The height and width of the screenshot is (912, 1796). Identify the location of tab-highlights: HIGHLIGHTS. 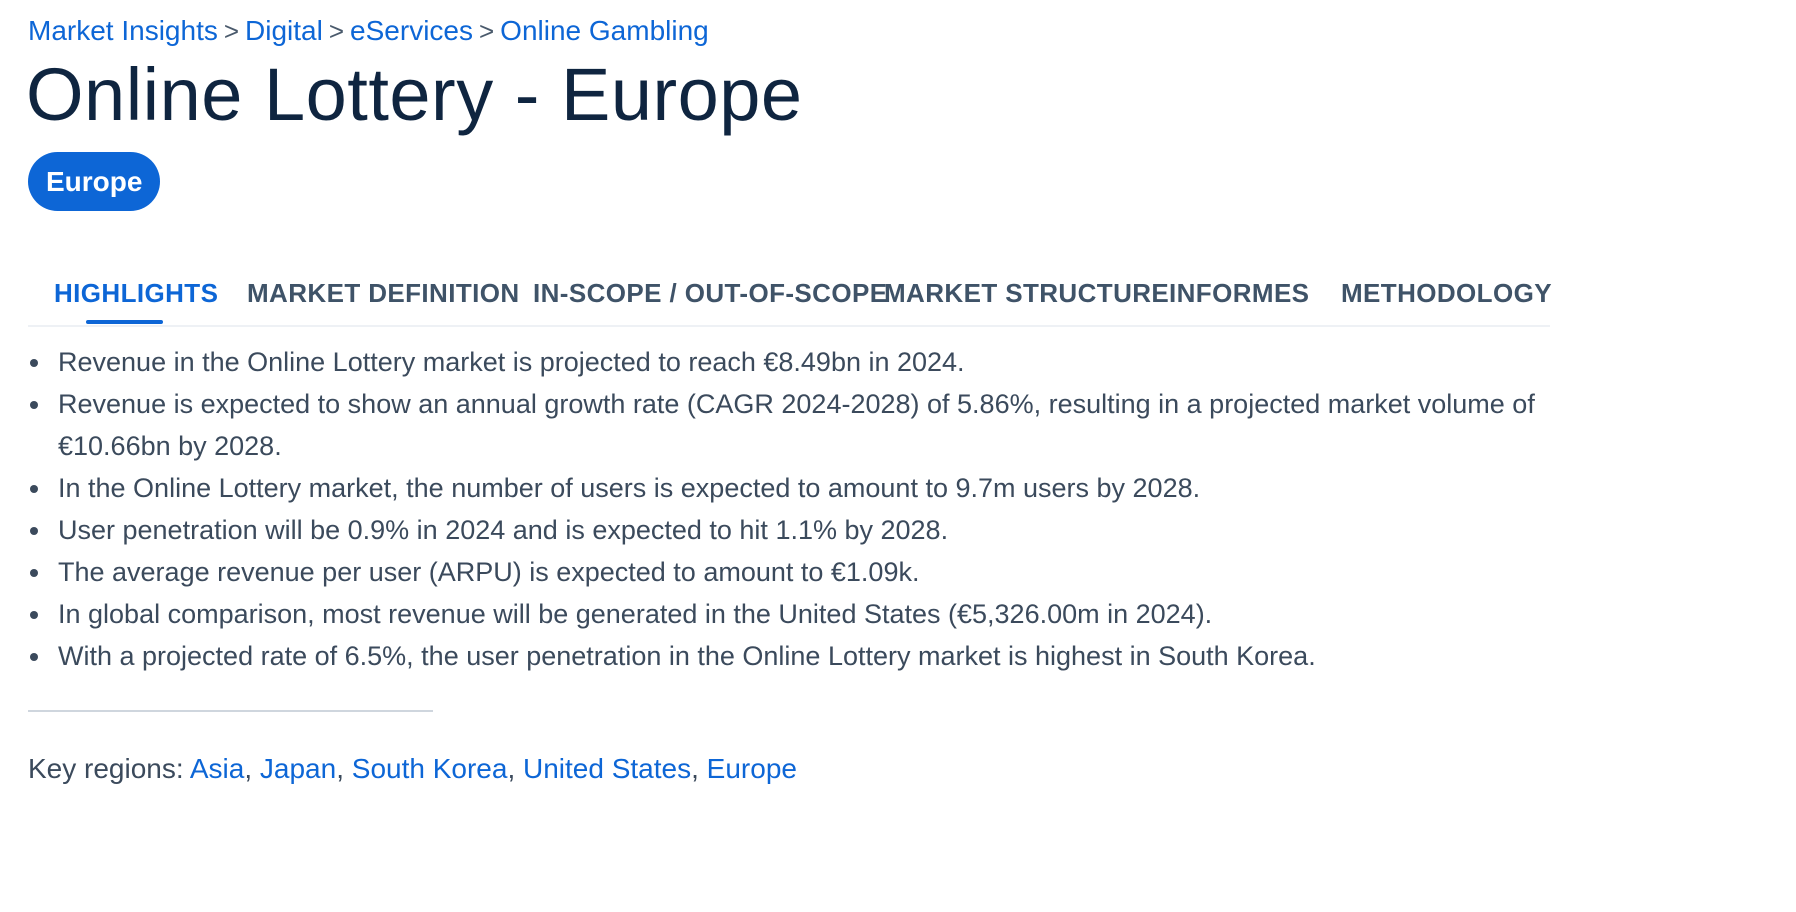
(136, 293).